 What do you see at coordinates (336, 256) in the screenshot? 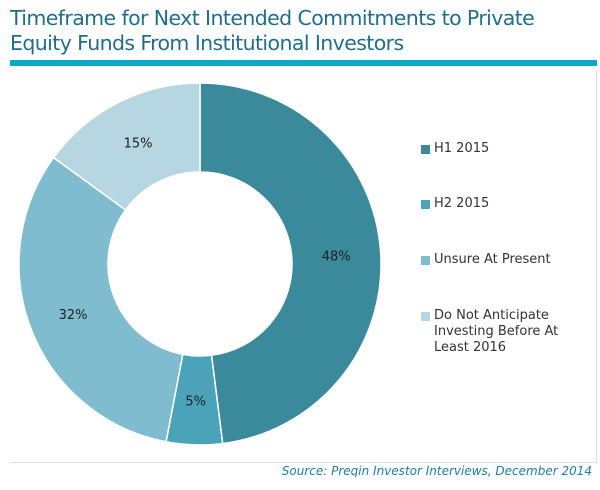
I see `data-label-0: 48%` at bounding box center [336, 256].